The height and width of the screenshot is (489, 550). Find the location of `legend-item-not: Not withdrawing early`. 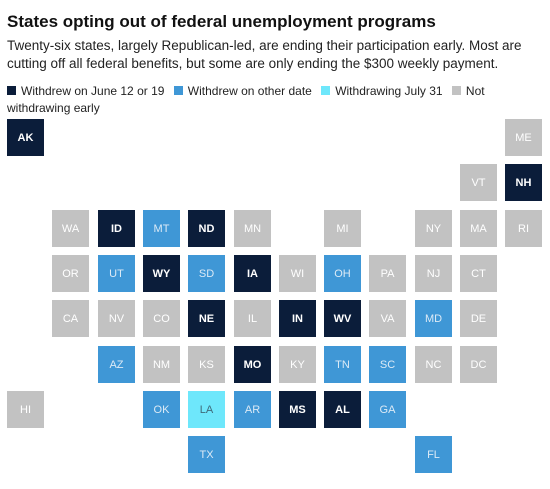

legend-item-not: Not withdrawing early is located at coordinates (246, 99).